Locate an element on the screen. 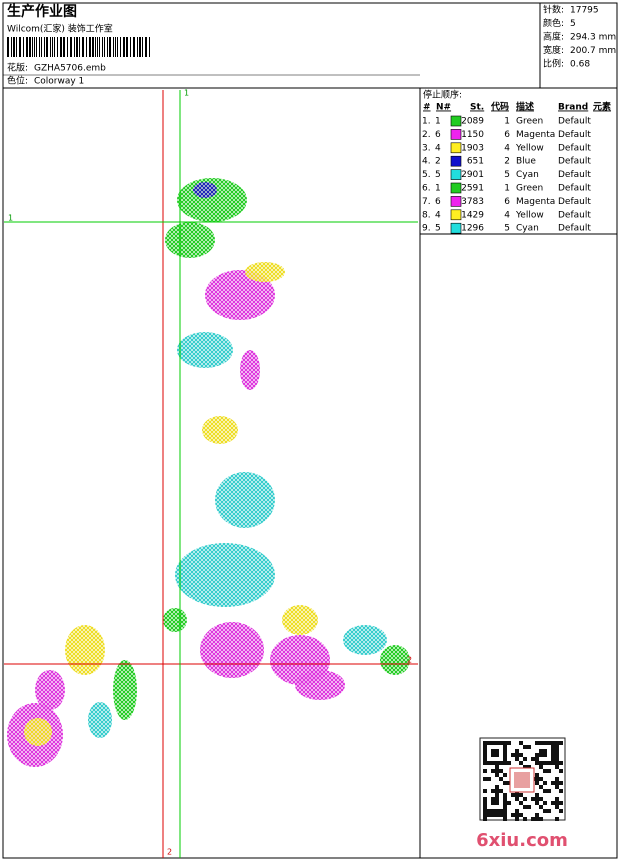  stat-label: 高度: is located at coordinates (553, 37).